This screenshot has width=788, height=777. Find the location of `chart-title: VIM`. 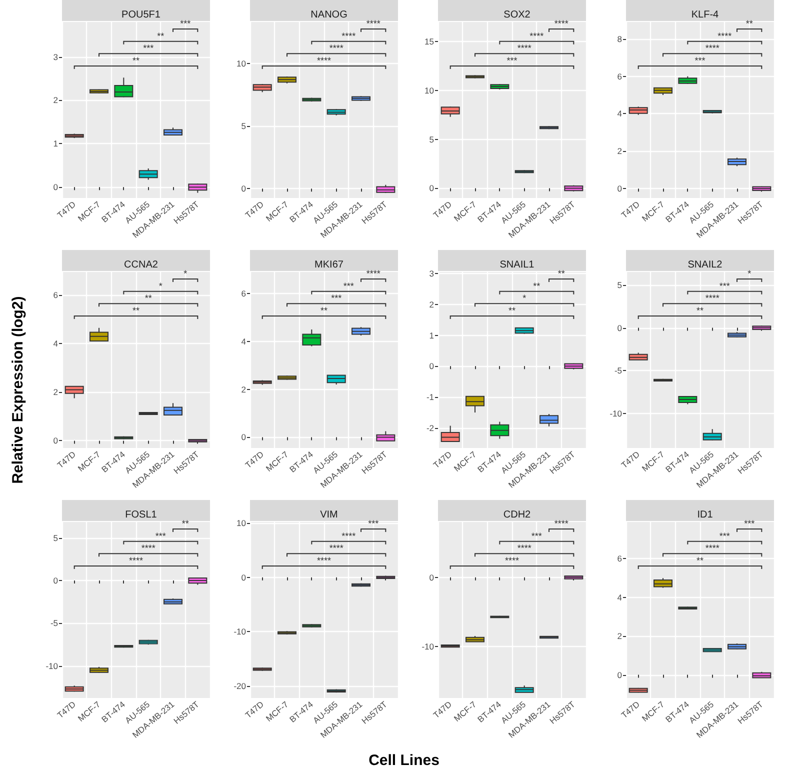

chart-title: VIM is located at coordinates (329, 515).